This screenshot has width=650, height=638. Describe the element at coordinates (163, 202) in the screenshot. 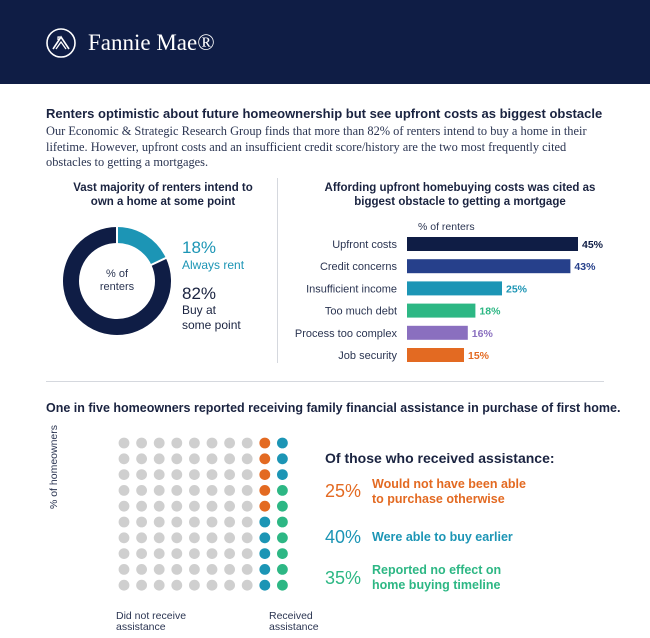

I see `donut-title-line2: own a home at some point` at that location.